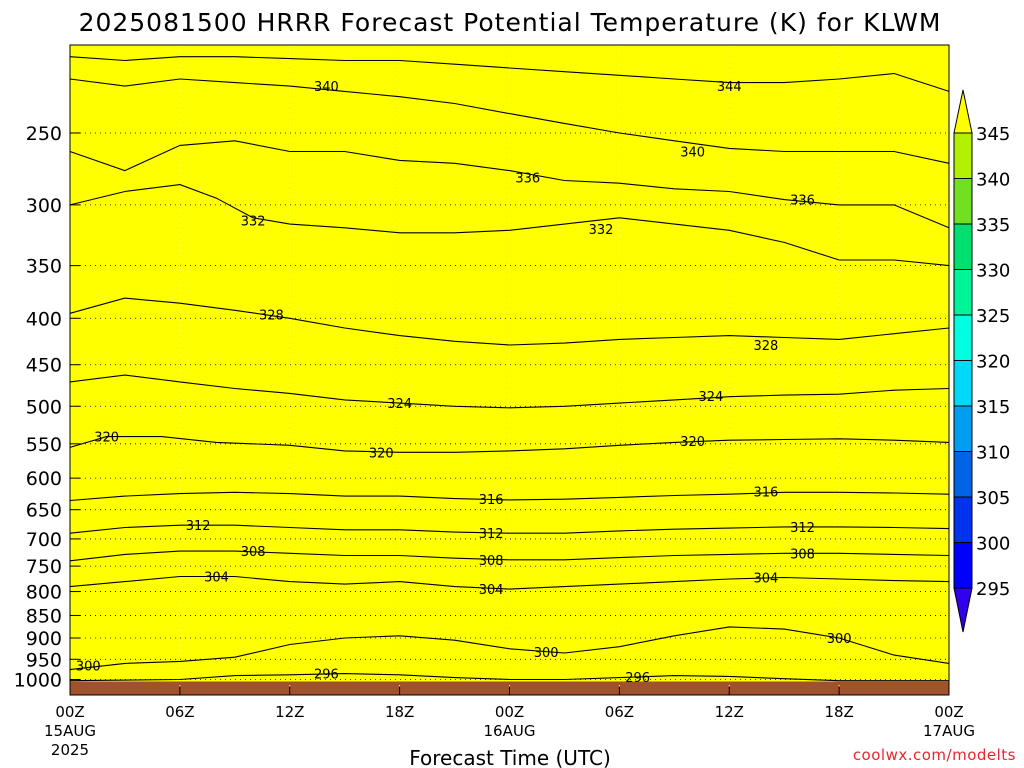 Image resolution: width=1024 pixels, height=768 pixels. What do you see at coordinates (44, 511) in the screenshot?
I see `y-tick-label: 650` at bounding box center [44, 511].